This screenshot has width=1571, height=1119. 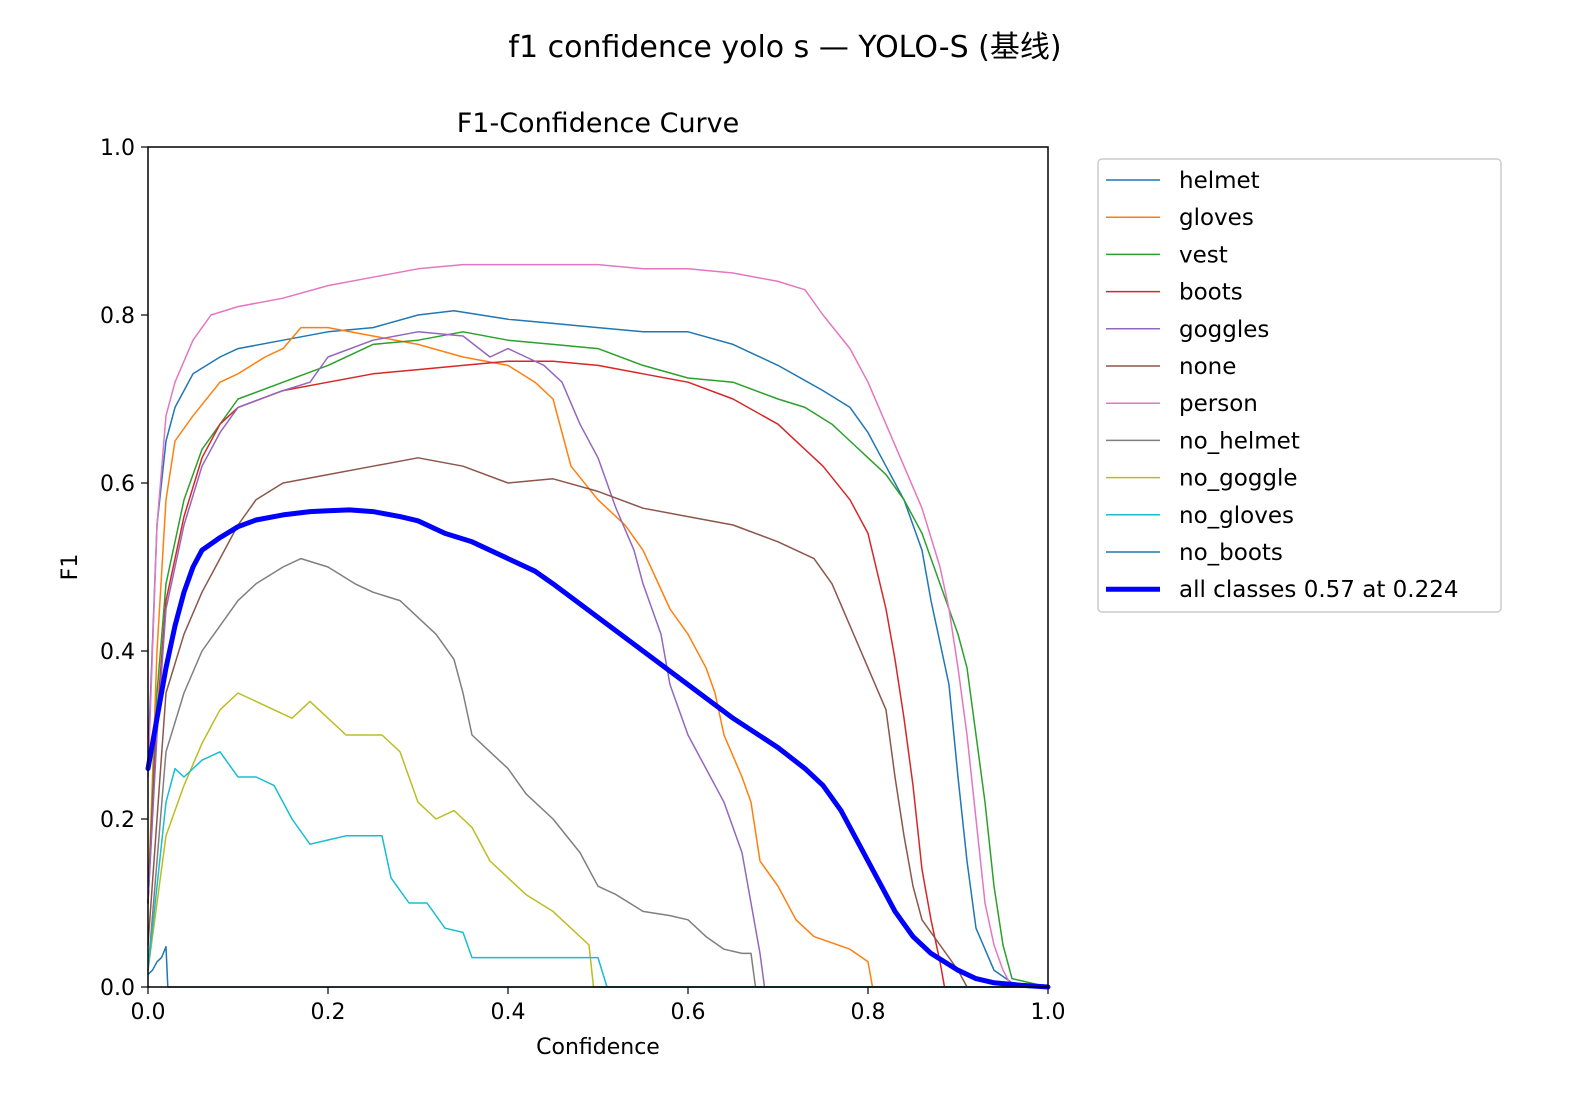 What do you see at coordinates (148, 1012) in the screenshot?
I see `x-tick-label: 0.0` at bounding box center [148, 1012].